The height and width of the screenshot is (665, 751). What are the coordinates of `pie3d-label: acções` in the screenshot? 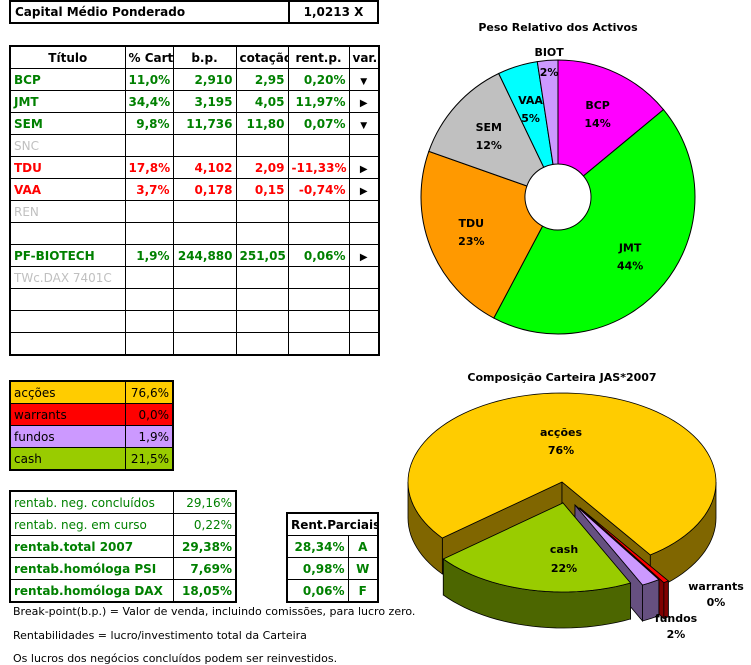 It's located at (561, 432).